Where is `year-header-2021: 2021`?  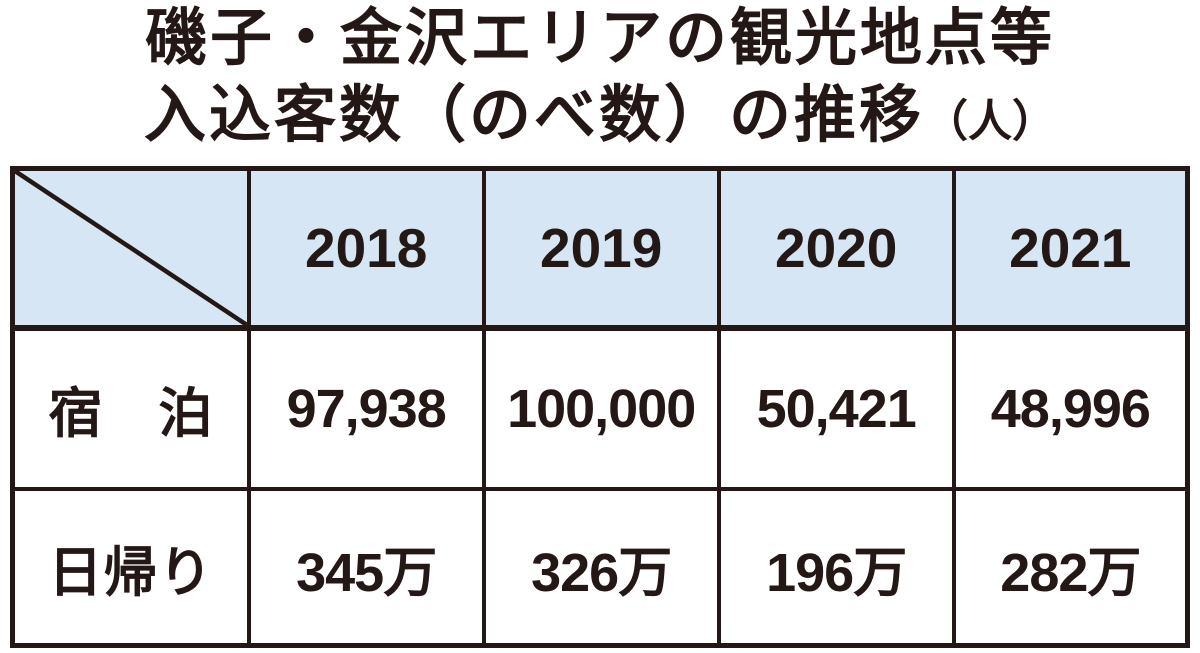 year-header-2021: 2021 is located at coordinates (1070, 248).